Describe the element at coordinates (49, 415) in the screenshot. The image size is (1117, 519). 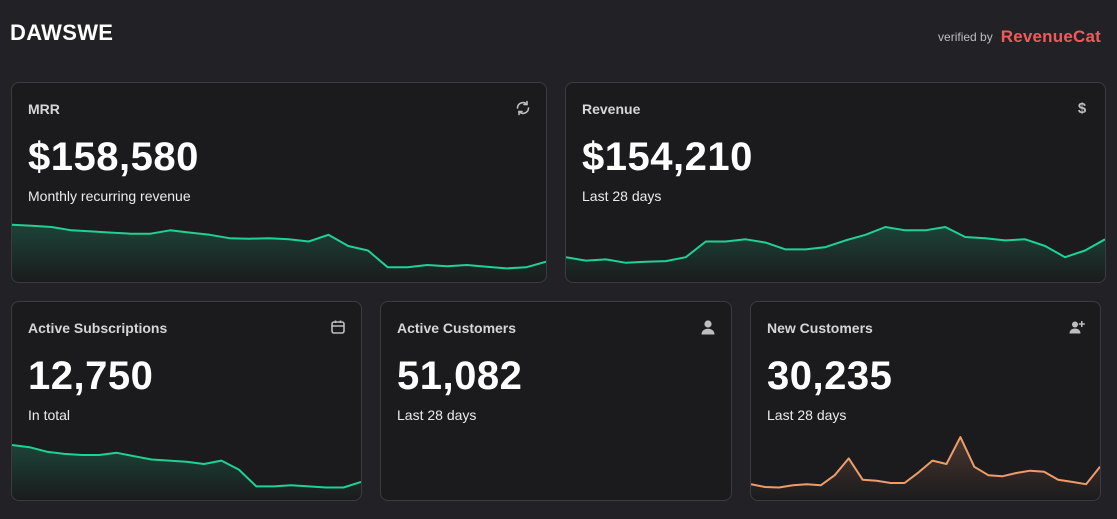
I see `card-caption: In total` at that location.